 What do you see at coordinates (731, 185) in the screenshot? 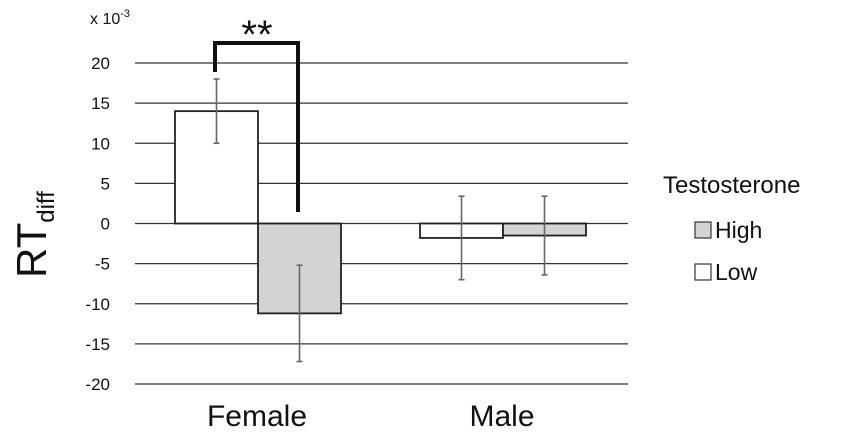
I see `legend-title: Testosterone` at bounding box center [731, 185].